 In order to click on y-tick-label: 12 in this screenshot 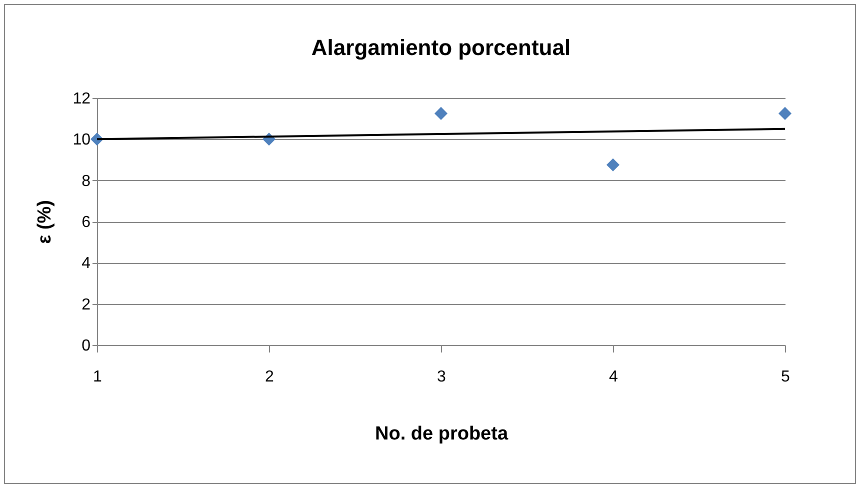, I will do `click(81, 99)`.